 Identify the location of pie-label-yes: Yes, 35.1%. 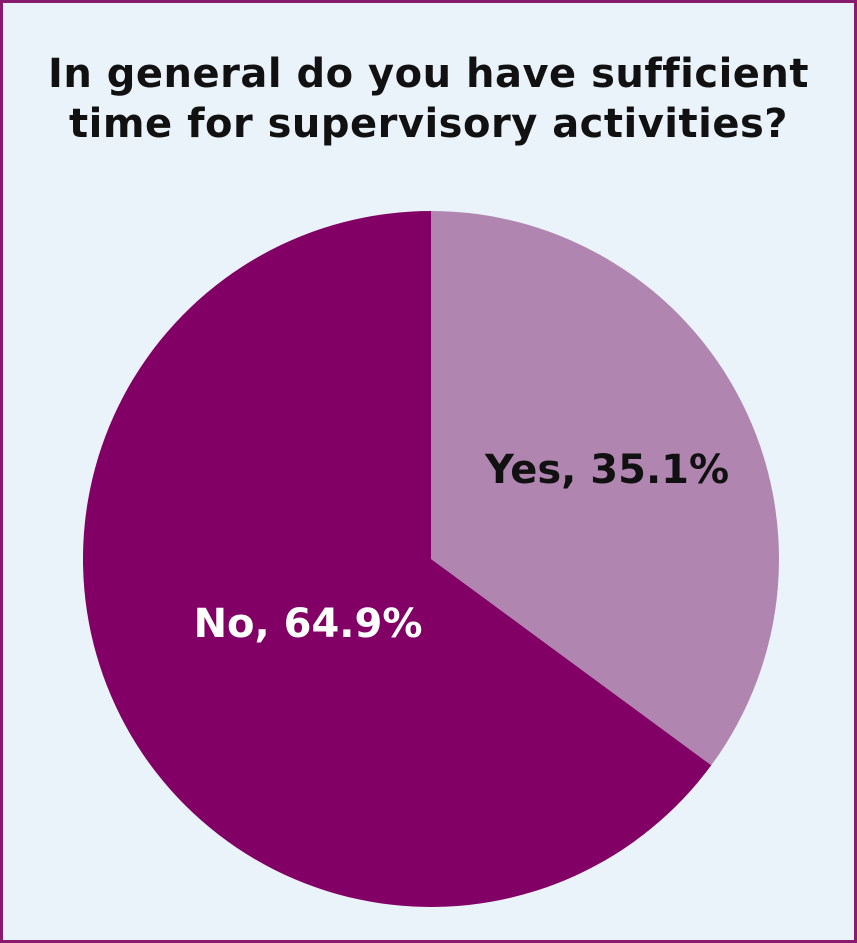
(606, 470).